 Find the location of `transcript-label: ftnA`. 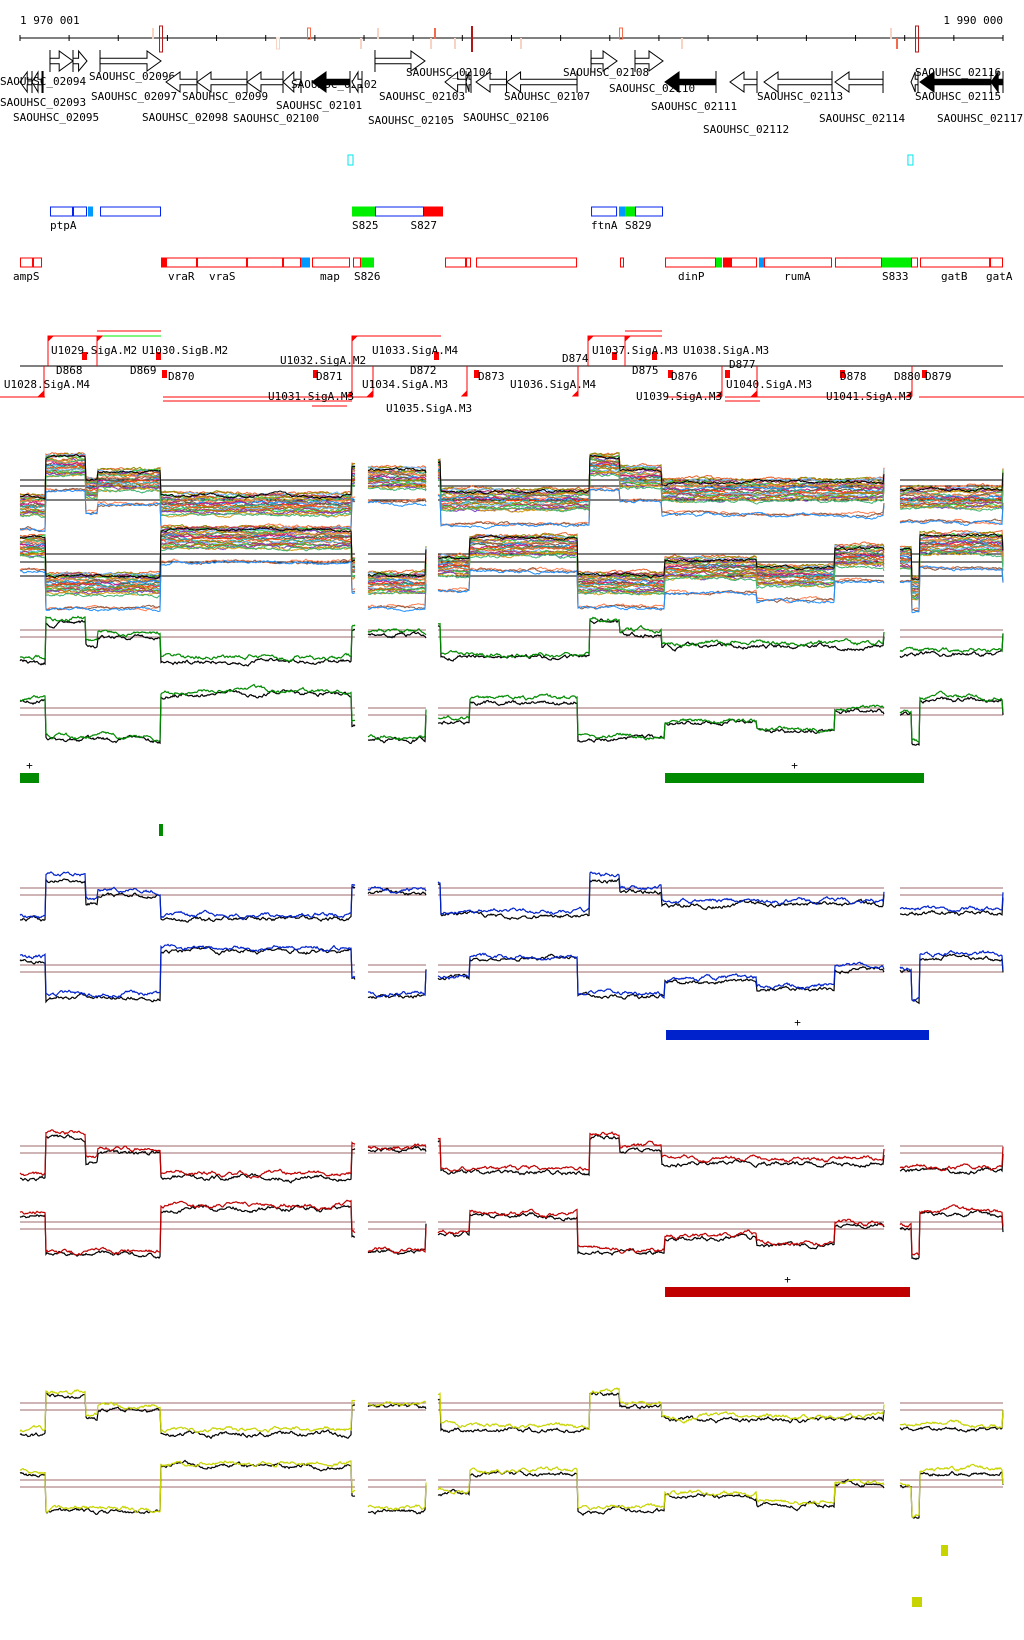

transcript-label: ftnA is located at coordinates (604, 225).